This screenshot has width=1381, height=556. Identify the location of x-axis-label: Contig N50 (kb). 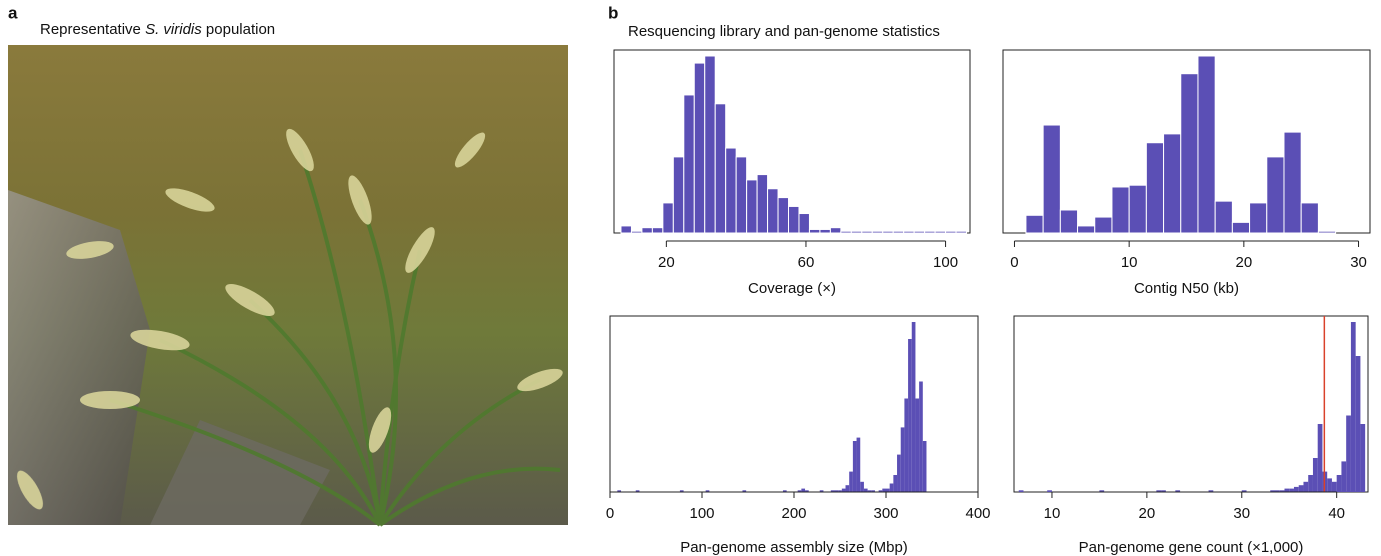
(1186, 288).